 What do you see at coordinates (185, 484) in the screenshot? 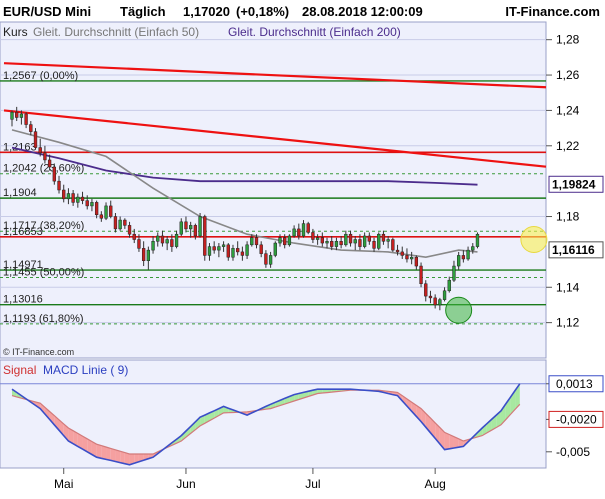
I see `x-tick-label: Jun` at bounding box center [185, 484].